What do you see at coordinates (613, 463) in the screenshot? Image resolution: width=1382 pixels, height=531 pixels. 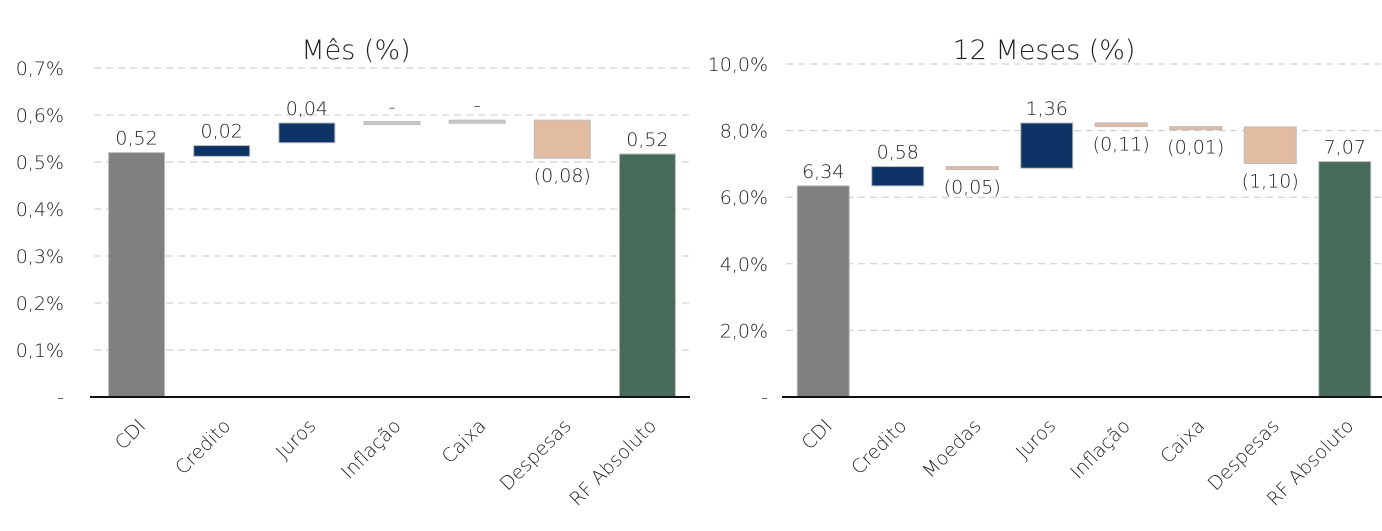 I see `x-category-label: RF Absoluto` at bounding box center [613, 463].